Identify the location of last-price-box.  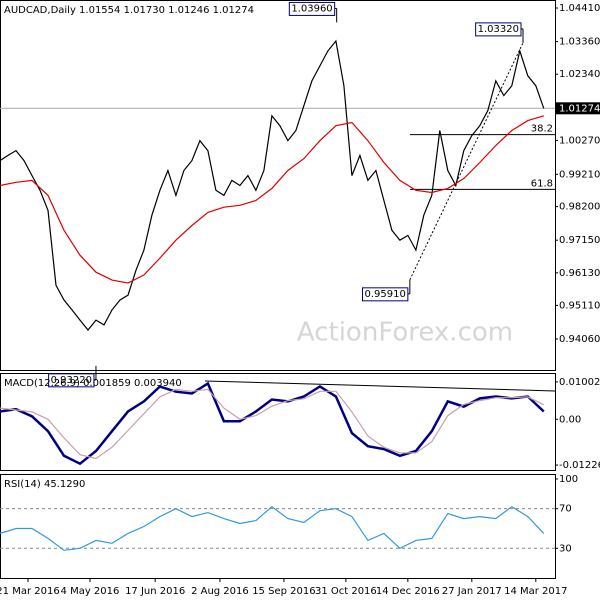
(578, 108).